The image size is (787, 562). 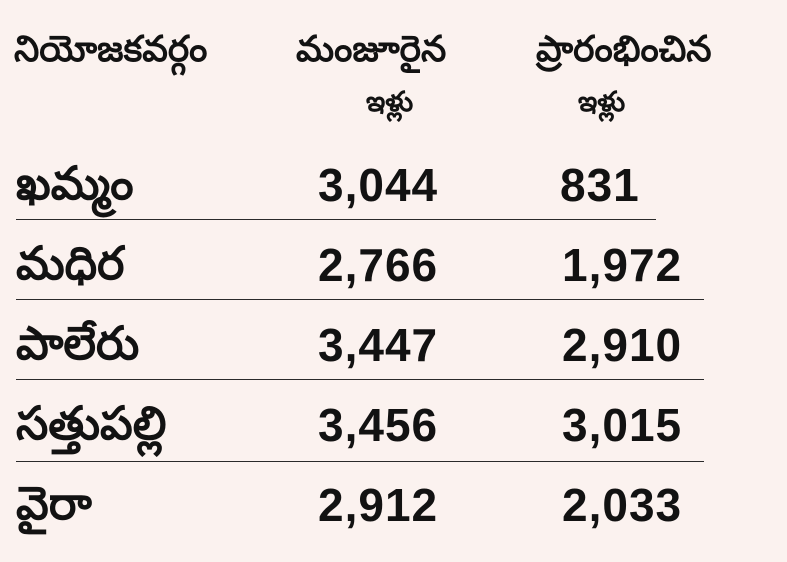 I want to click on started-value: 2,910, so click(x=622, y=345).